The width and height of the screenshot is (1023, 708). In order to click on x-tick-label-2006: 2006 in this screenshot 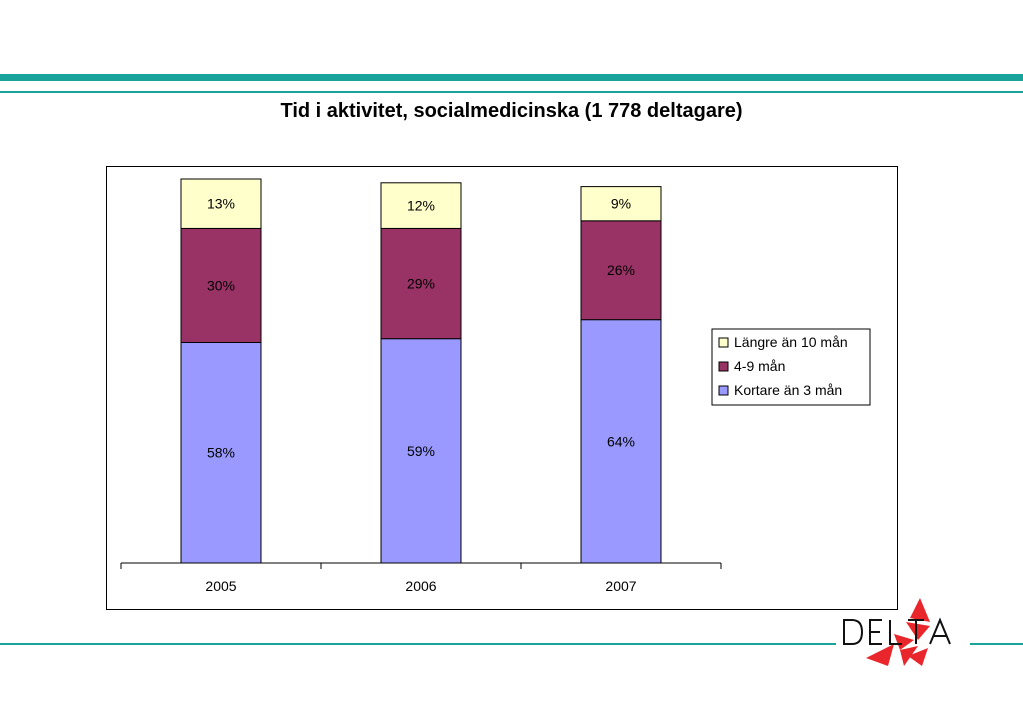, I will do `click(420, 586)`.